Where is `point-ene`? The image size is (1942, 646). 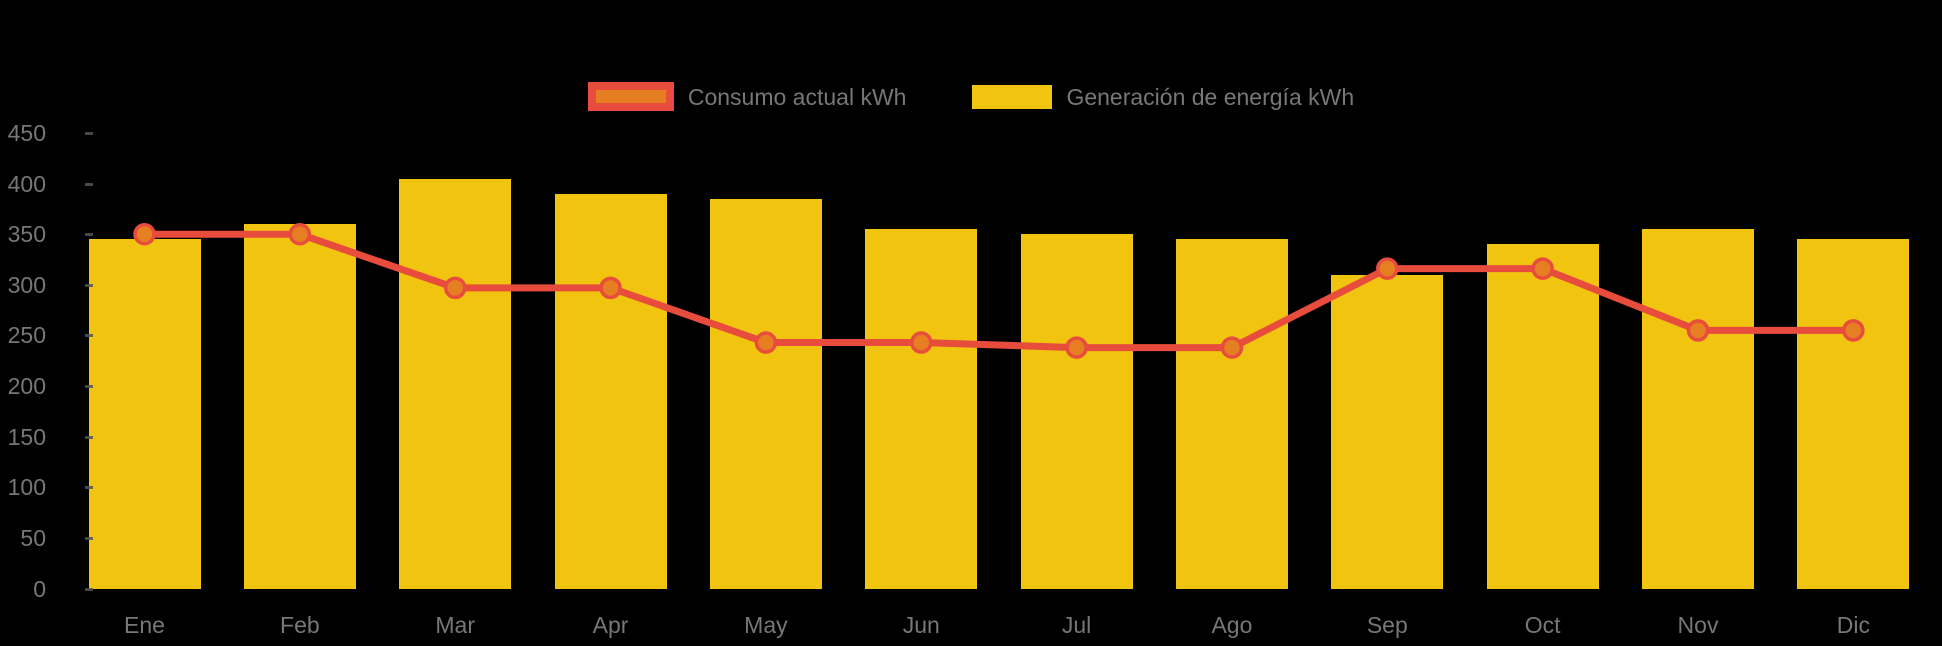
point-ene is located at coordinates (144, 234).